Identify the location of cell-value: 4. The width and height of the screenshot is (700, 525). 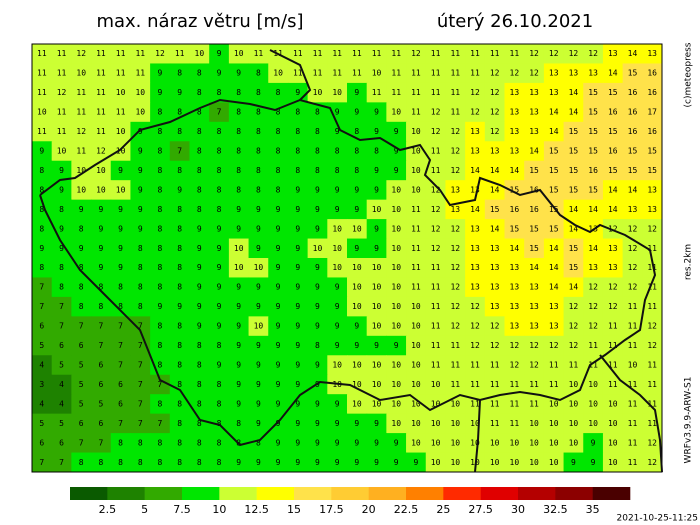
(41, 365).